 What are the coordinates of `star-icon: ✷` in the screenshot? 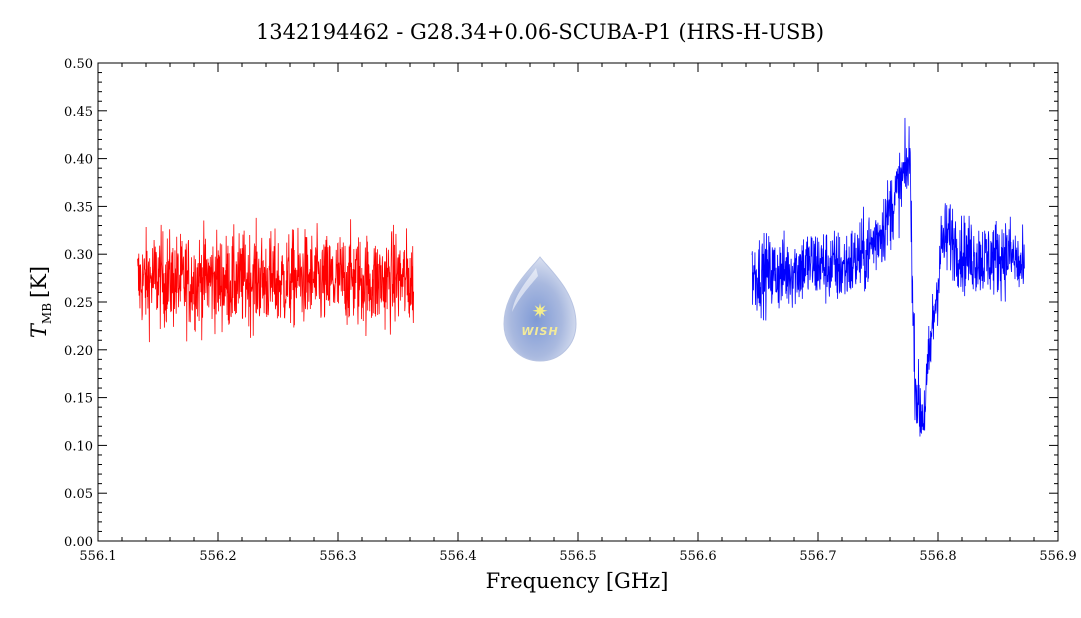 It's located at (540, 311).